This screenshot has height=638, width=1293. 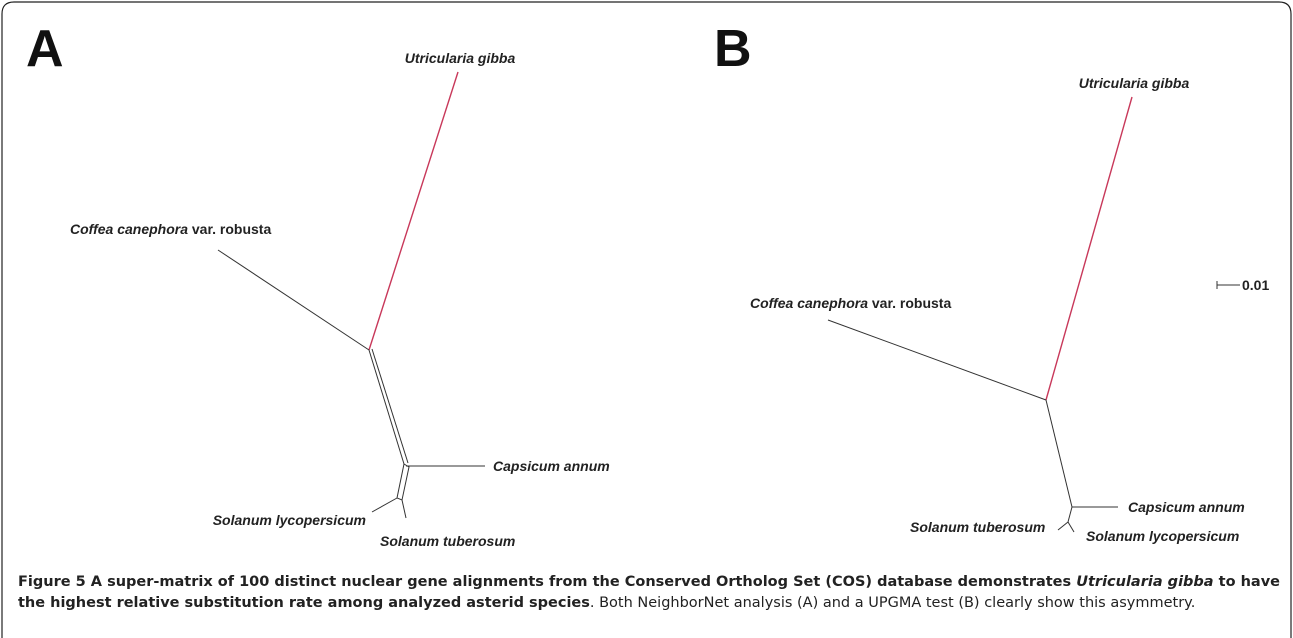 I want to click on scale-bar, so click(x=1228, y=285).